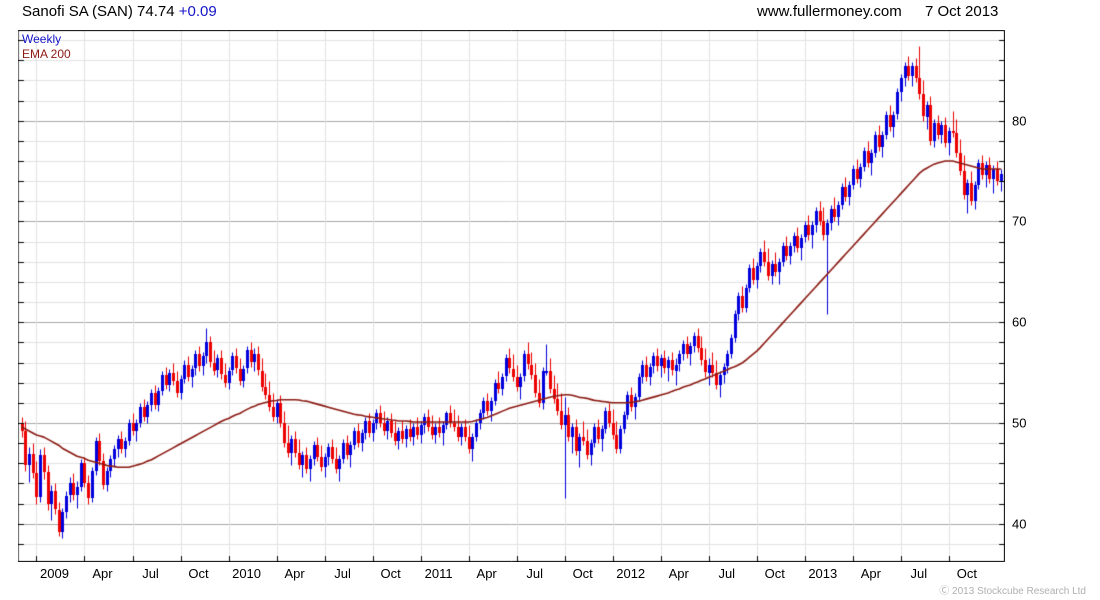 The width and height of the screenshot is (1100, 600). What do you see at coordinates (1019, 322) in the screenshot?
I see `y-axis-tick-label: 60` at bounding box center [1019, 322].